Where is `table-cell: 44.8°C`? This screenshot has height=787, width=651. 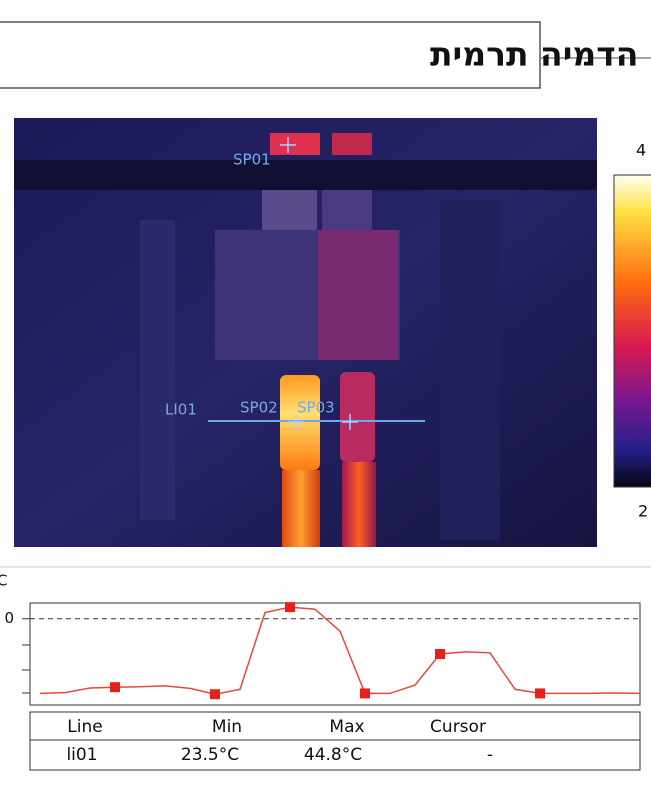
table-cell: 44.8°C is located at coordinates (333, 755).